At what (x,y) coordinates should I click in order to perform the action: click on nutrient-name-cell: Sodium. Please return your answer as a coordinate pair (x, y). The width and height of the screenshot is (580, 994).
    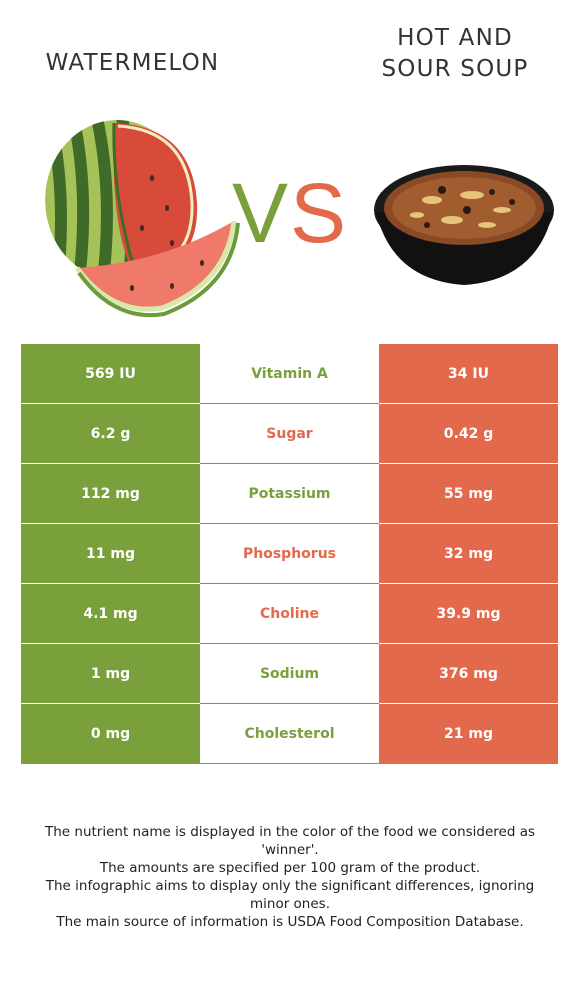
    Looking at the image, I should click on (289, 674).